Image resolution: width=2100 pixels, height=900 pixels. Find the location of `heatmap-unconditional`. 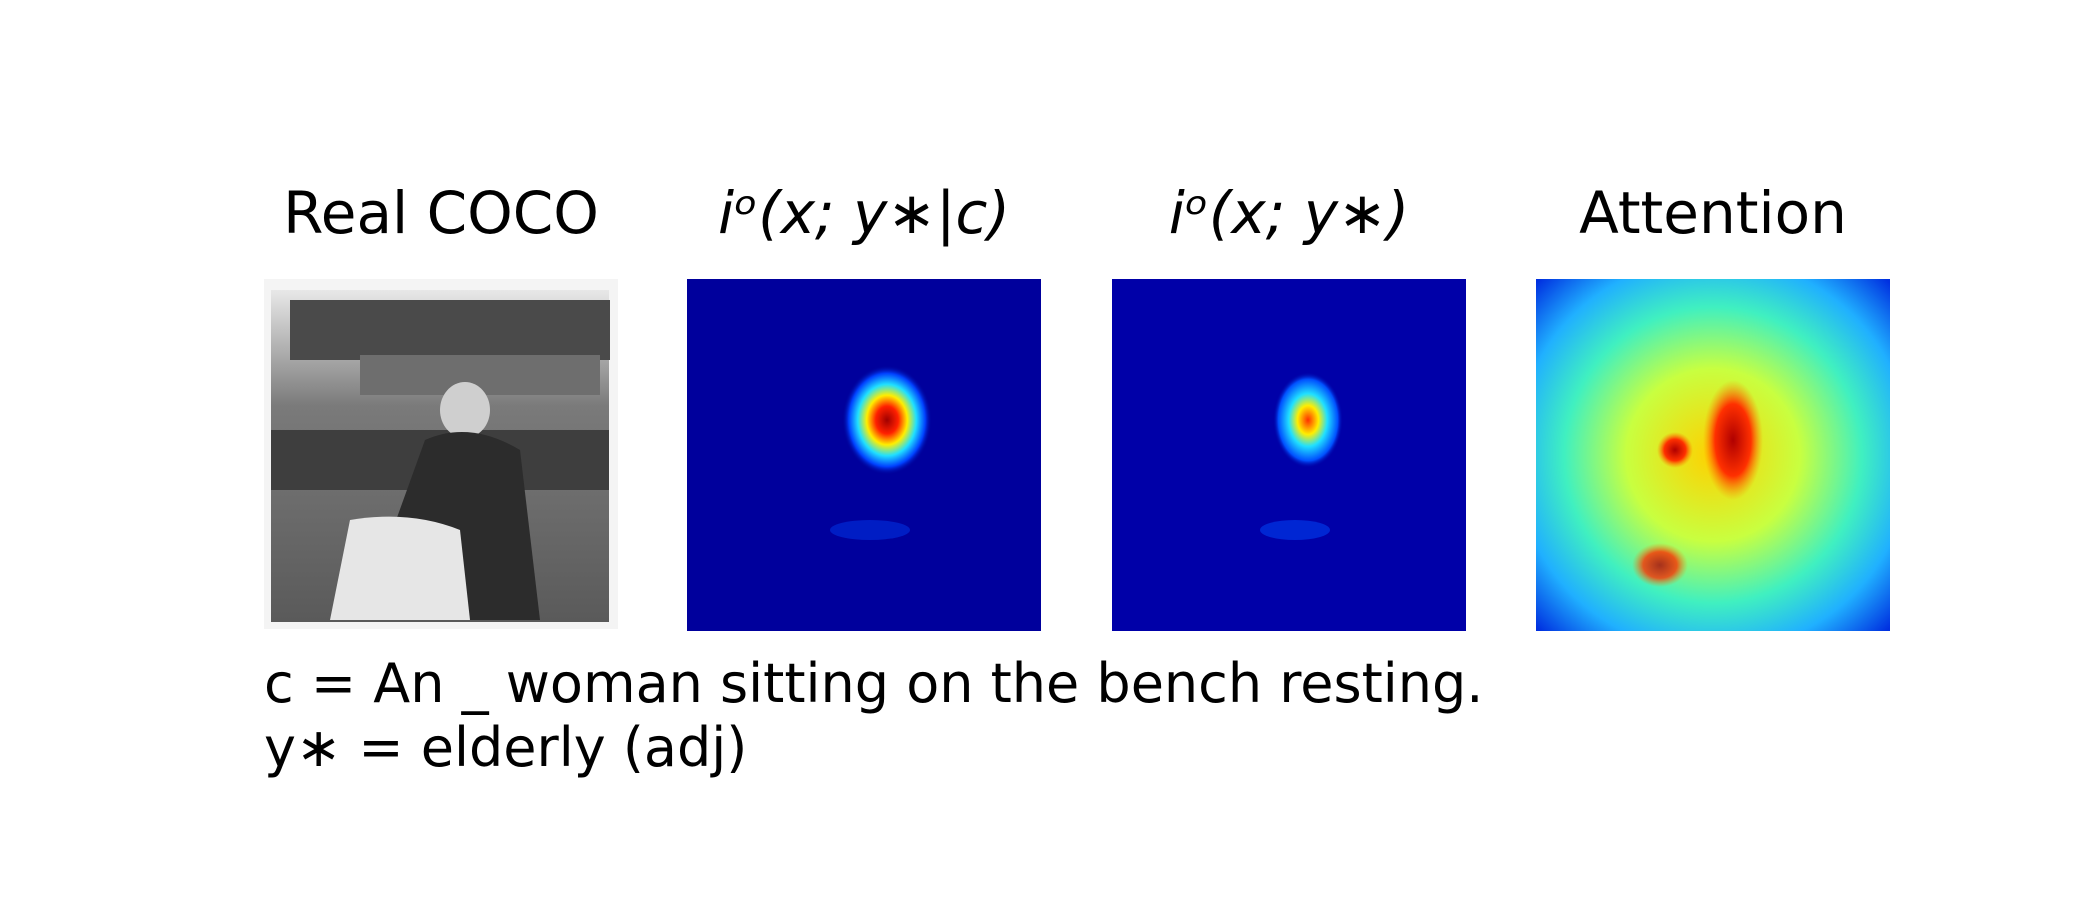

heatmap-unconditional is located at coordinates (1289, 455).